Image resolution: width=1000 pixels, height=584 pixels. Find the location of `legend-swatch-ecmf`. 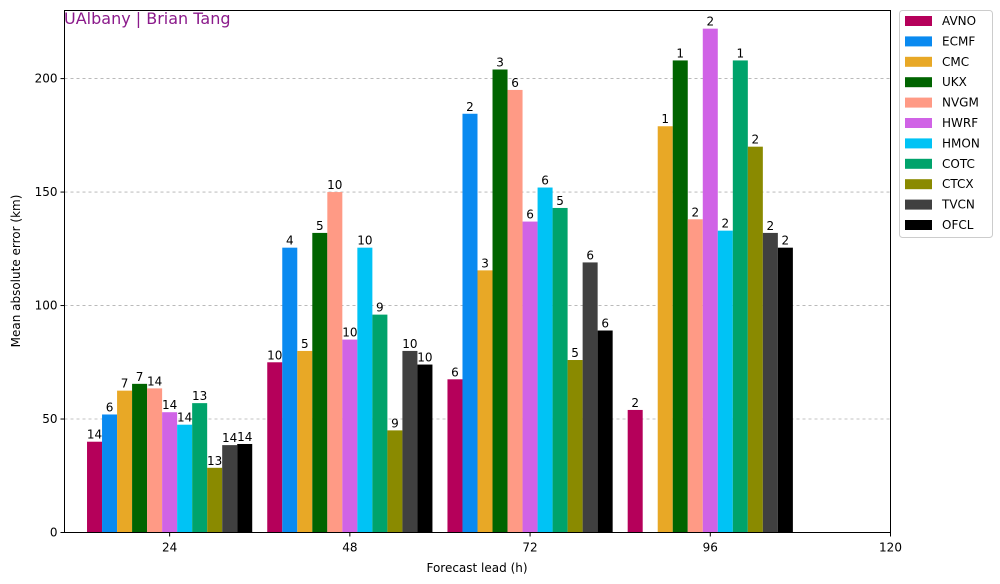

legend-swatch-ecmf is located at coordinates (918, 41).